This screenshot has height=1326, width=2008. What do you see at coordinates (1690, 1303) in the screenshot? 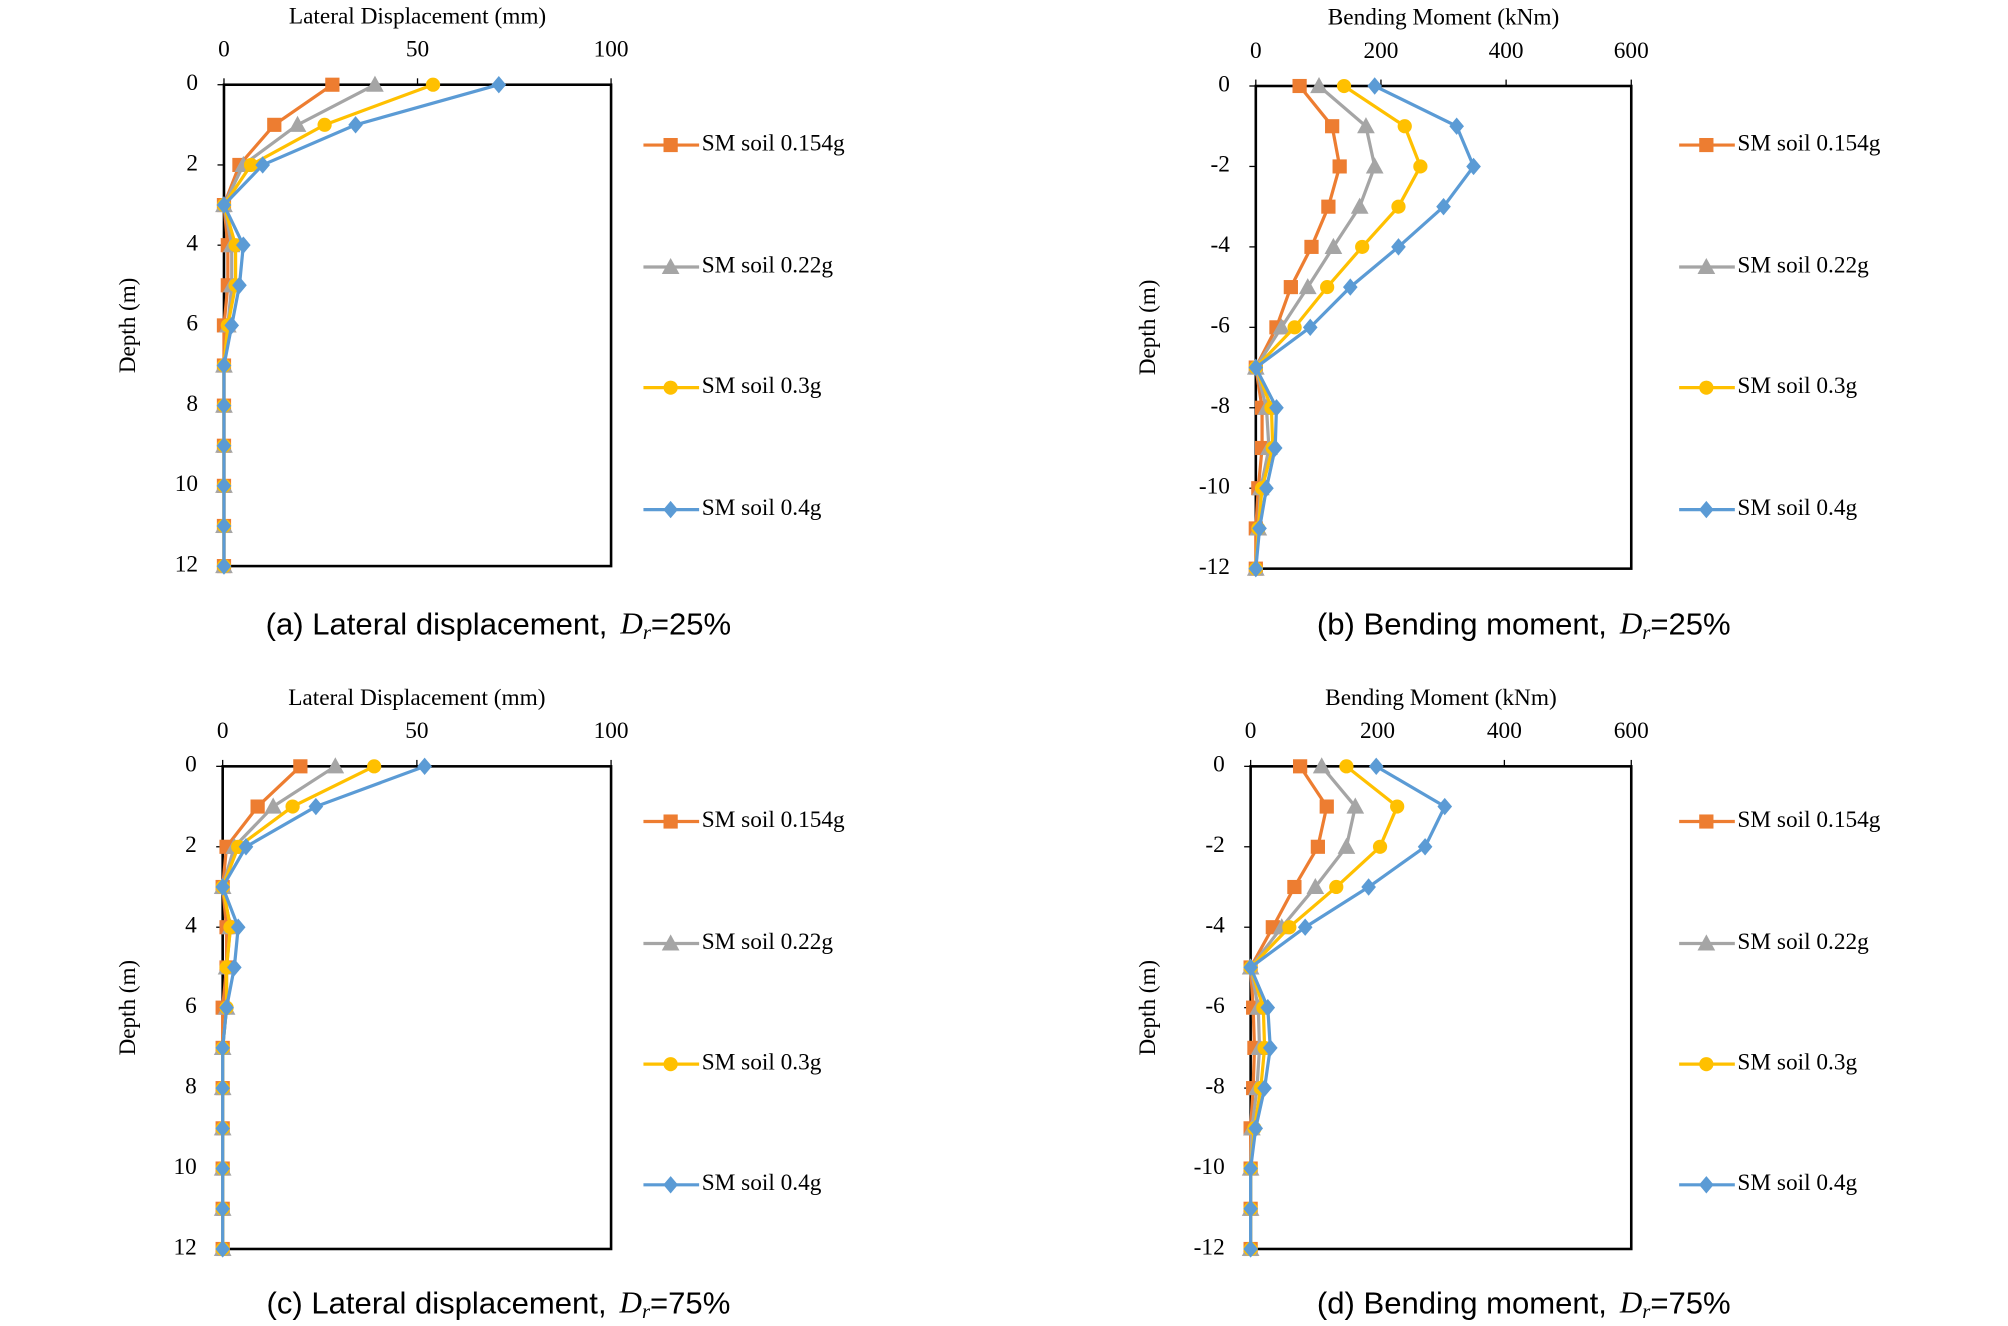
I see `caption-suffix: =75%` at bounding box center [1690, 1303].